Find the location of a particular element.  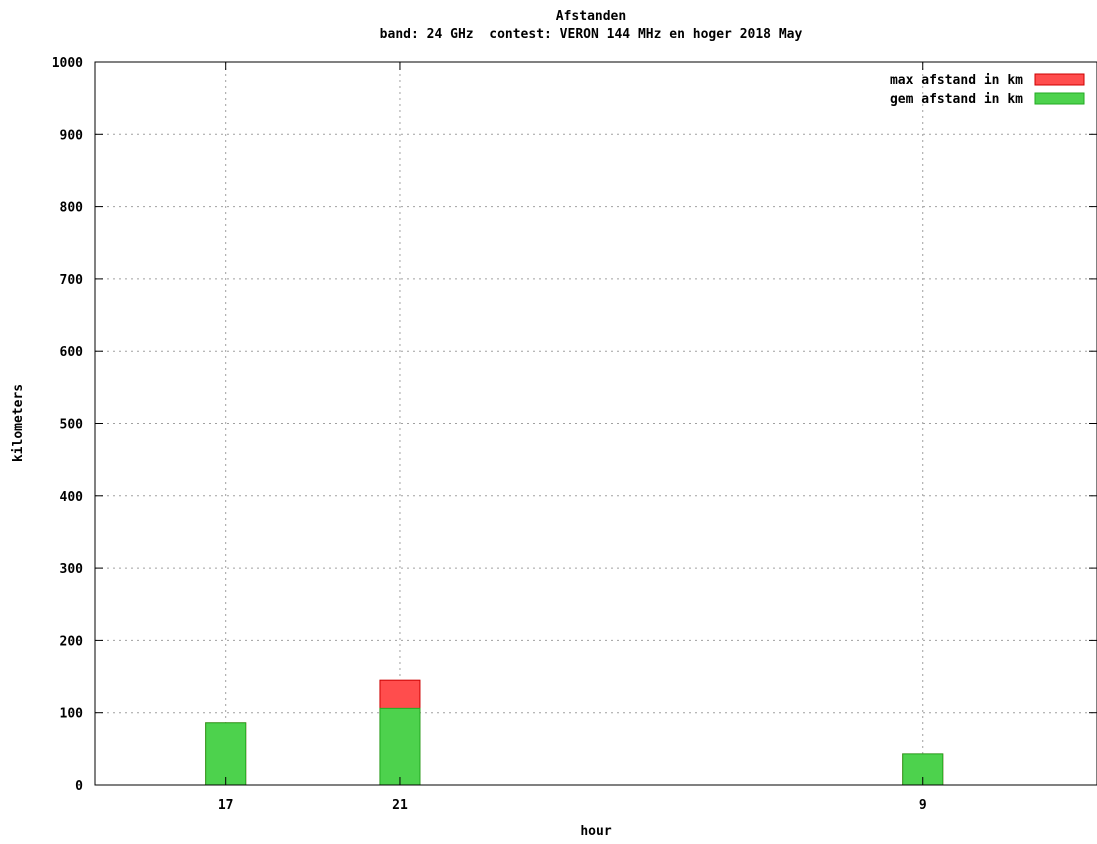

y-axis-label: kilometers is located at coordinates (18, 423).